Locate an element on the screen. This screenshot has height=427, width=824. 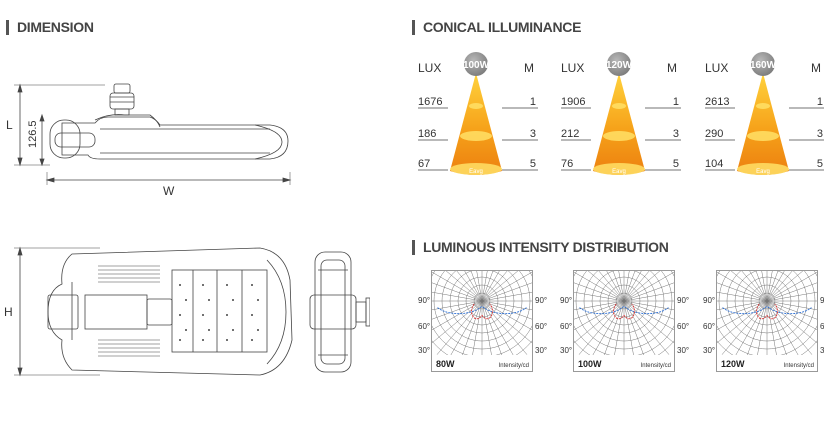
top-view-drawing: H is located at coordinates (187, 311).